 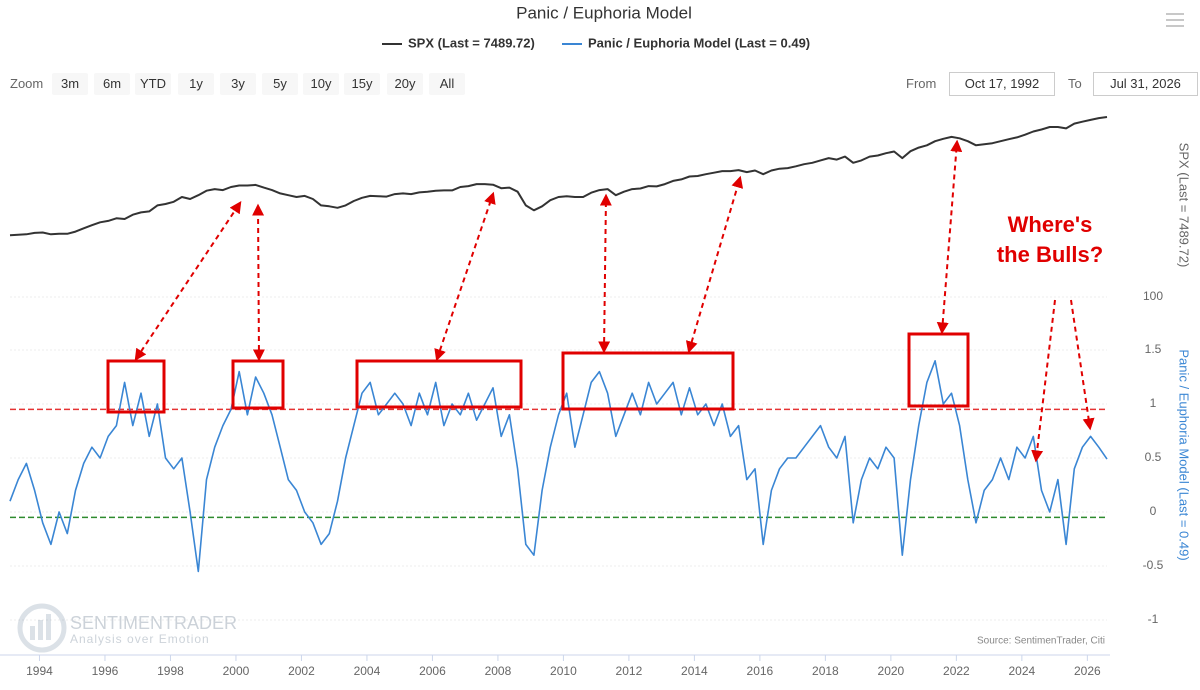 I want to click on zoom-button: 15y, so click(x=362, y=84).